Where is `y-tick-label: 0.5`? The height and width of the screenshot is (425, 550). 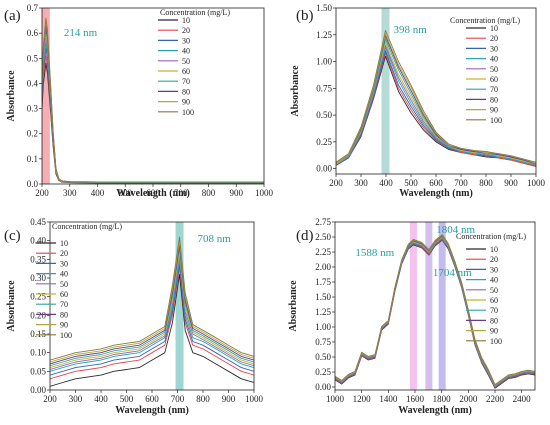 y-tick-label: 0.5 is located at coordinates (33, 58).